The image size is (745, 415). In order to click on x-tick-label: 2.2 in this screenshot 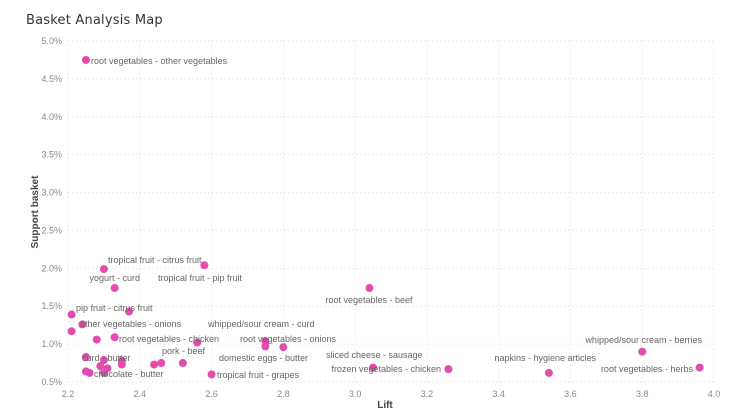, I will do `click(68, 394)`.